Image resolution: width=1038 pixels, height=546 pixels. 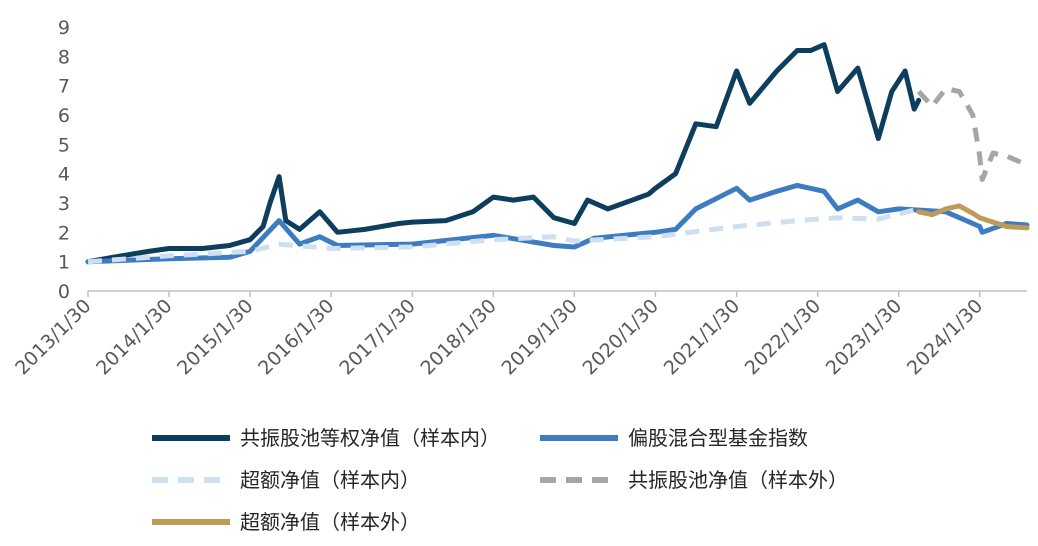 What do you see at coordinates (702, 337) in the screenshot?
I see `x-tick-label-8: 2021/1/30` at bounding box center [702, 337].